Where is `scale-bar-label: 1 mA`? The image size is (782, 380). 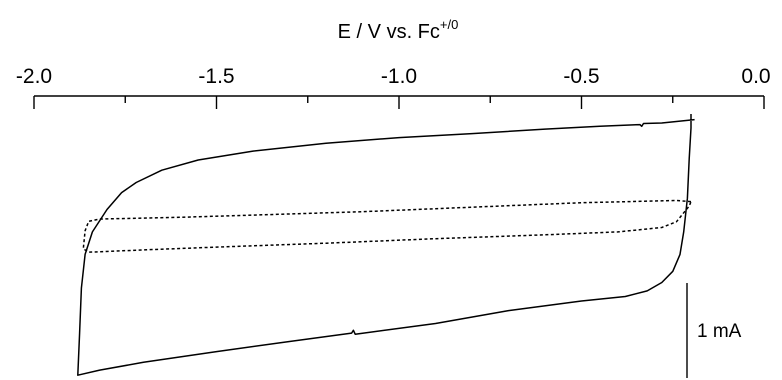
scale-bar-label: 1 mA is located at coordinates (719, 331).